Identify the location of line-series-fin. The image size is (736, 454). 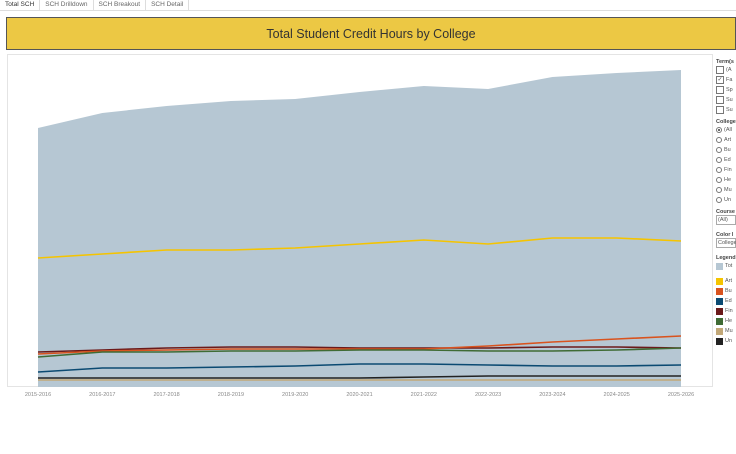
(359, 349).